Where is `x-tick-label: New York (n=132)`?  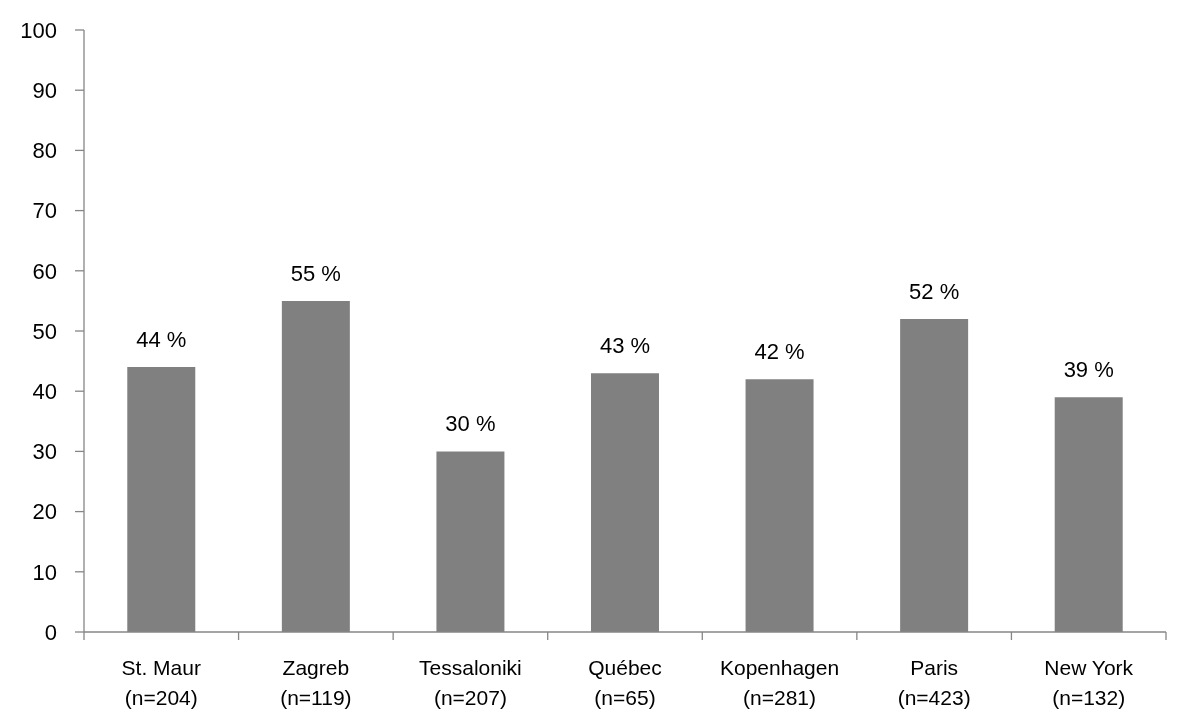
x-tick-label: New York (n=132) is located at coordinates (1089, 682).